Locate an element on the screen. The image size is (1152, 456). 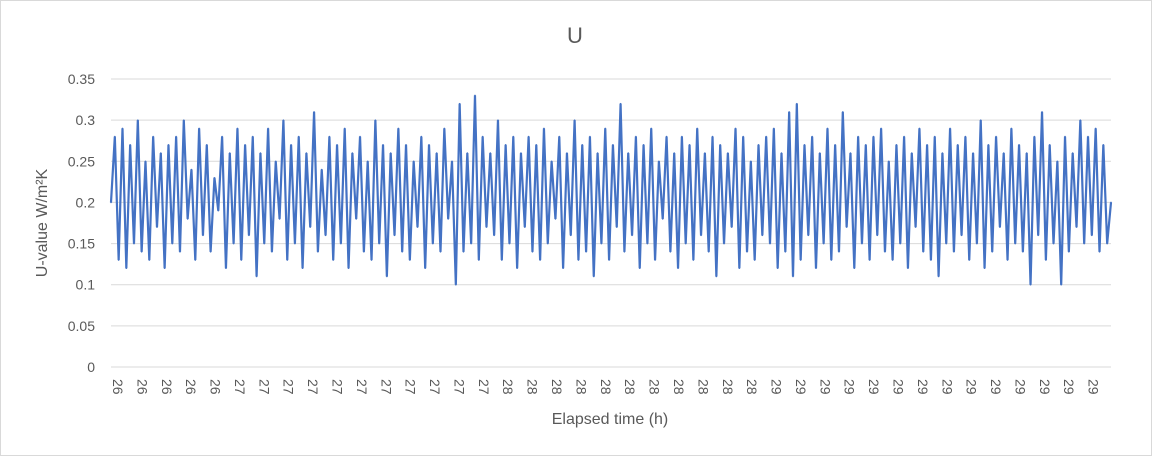
chart-title: U is located at coordinates (575, 35).